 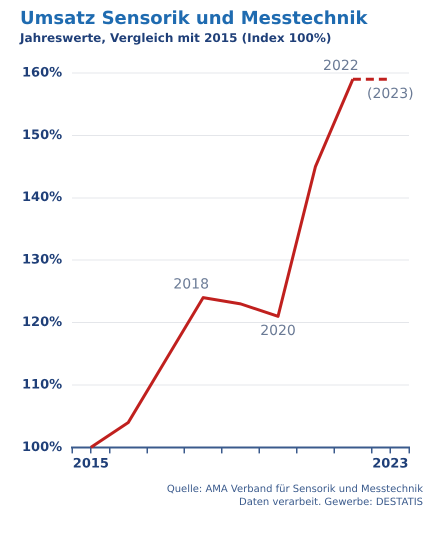 What do you see at coordinates (390, 464) in the screenshot?
I see `x-tick-label: 2023` at bounding box center [390, 464].